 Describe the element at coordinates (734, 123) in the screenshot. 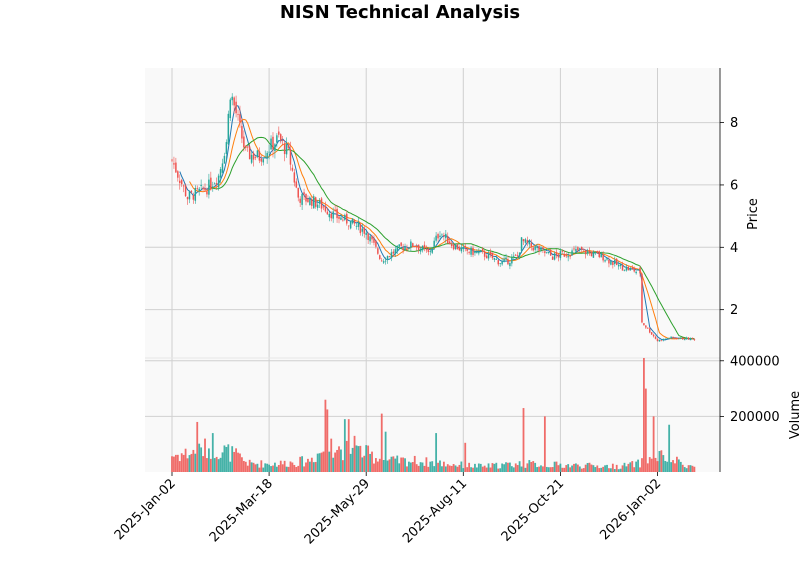

I see `price-tick-label: 8` at that location.